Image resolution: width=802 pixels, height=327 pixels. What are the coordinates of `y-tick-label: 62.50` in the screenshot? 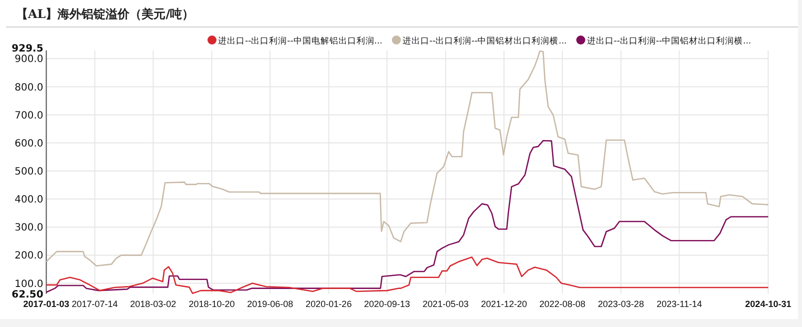 It's located at (28, 294).